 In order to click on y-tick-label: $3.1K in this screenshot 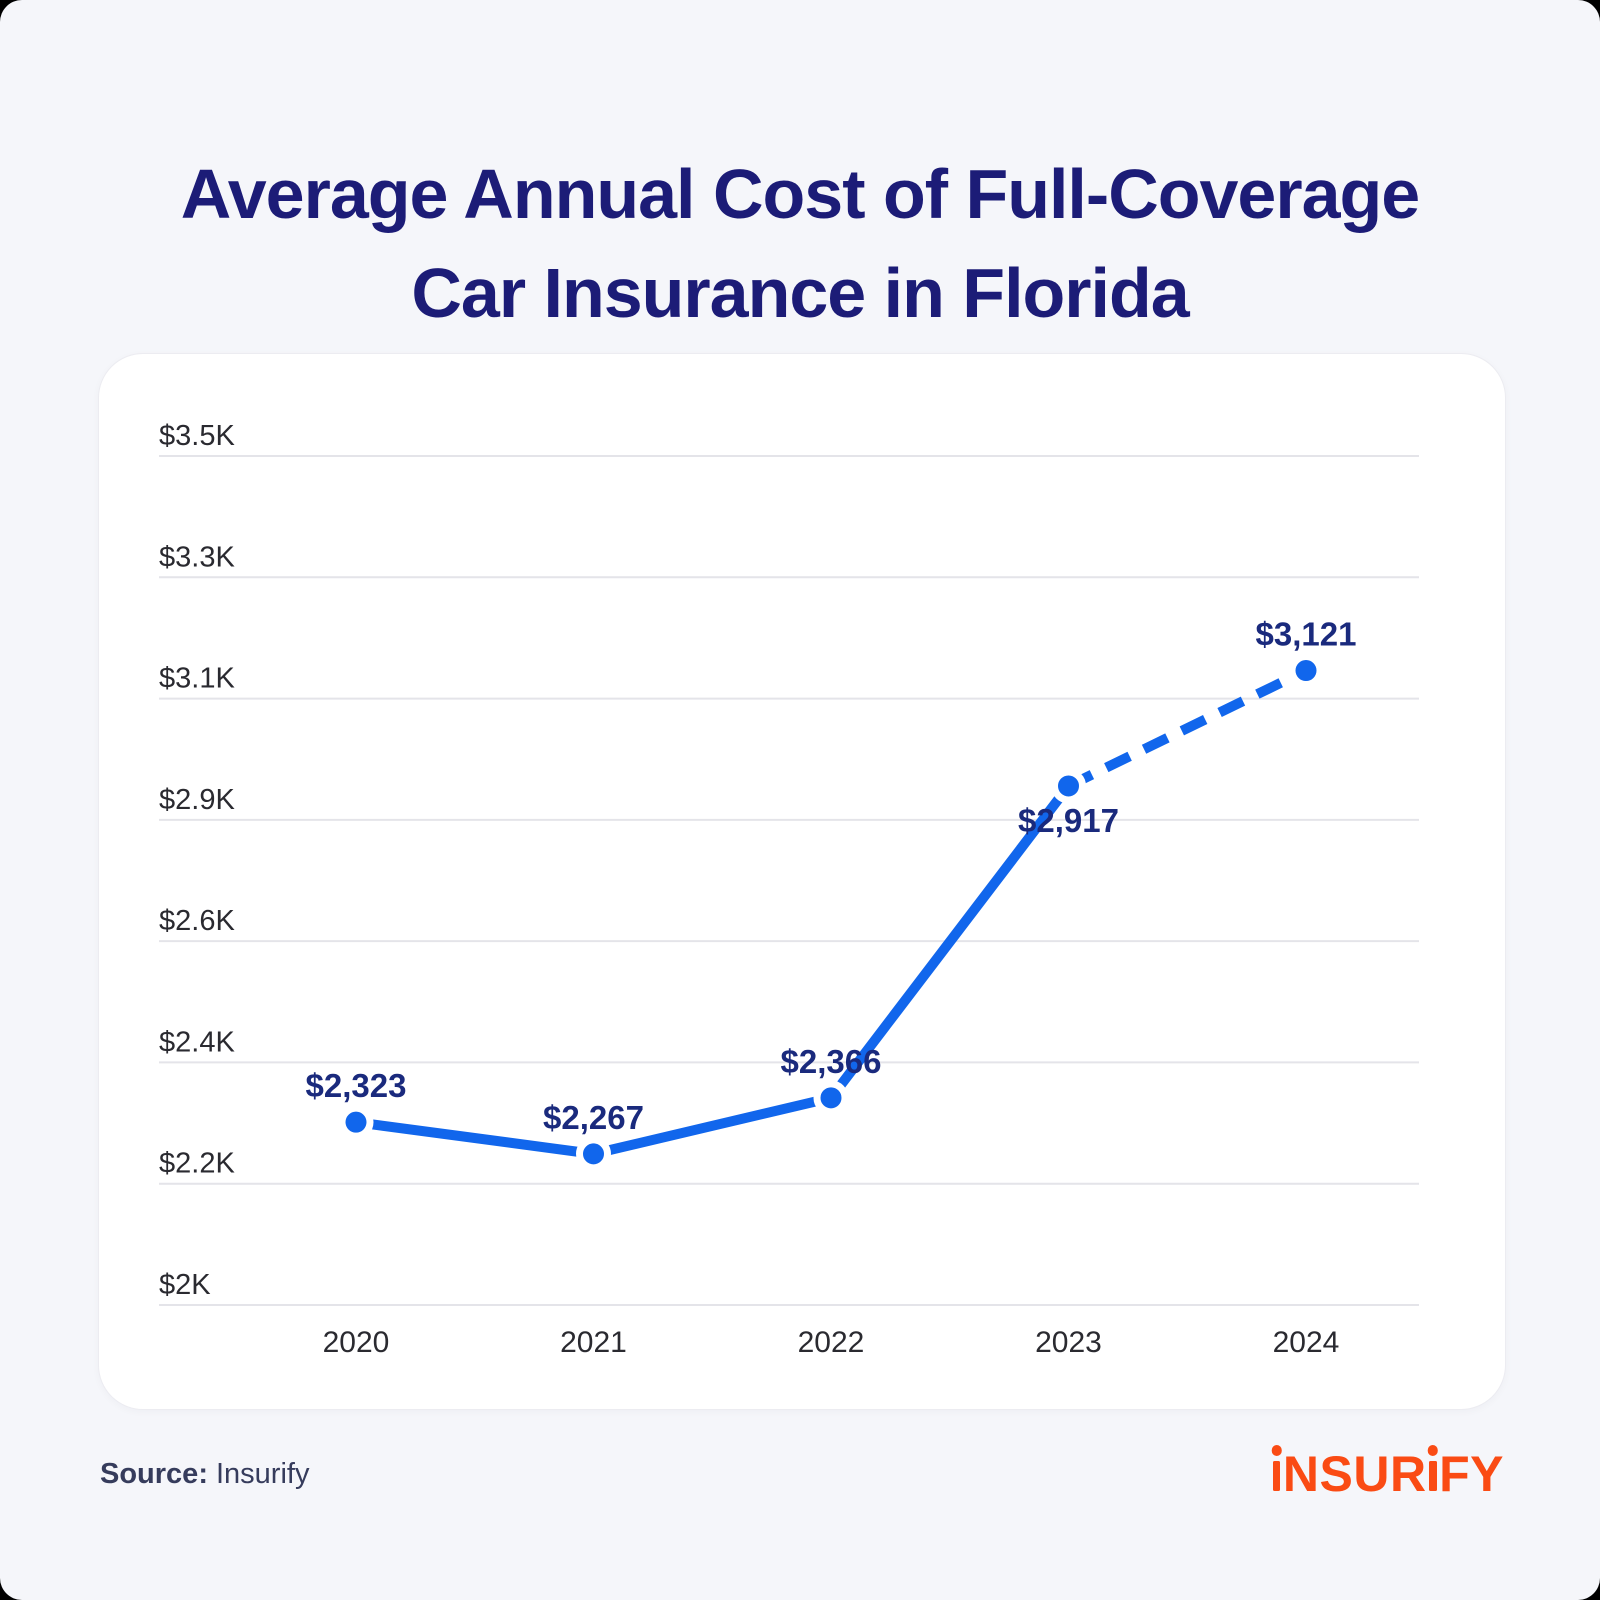, I will do `click(197, 679)`.